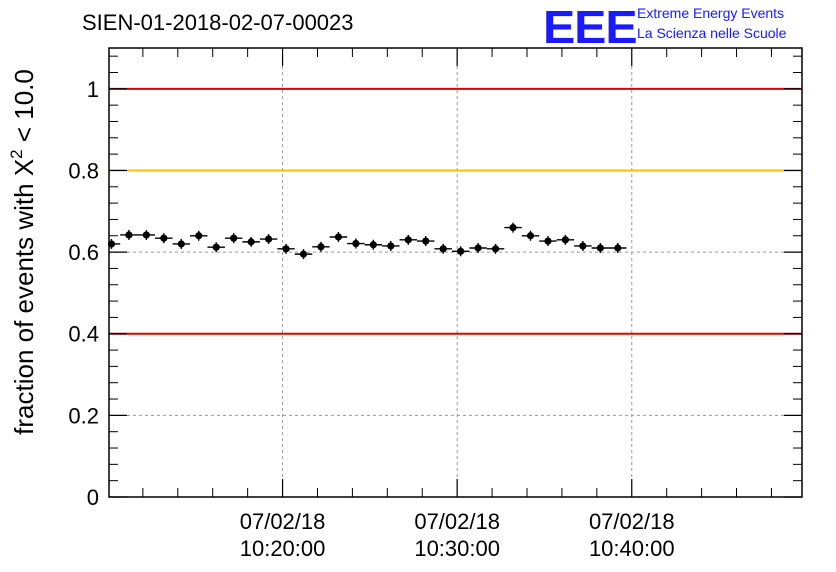  What do you see at coordinates (83, 415) in the screenshot?
I see `y-tick-label: 0.2` at bounding box center [83, 415].